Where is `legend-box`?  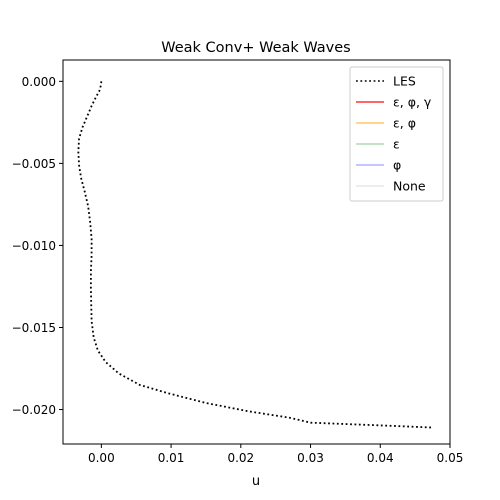
legend-box is located at coordinates (396, 134).